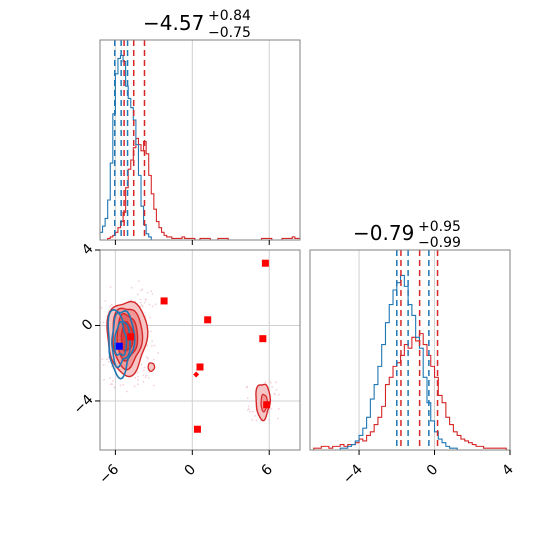  What do you see at coordinates (192, 242) in the screenshot?
I see `panel-1-ticks` at bounding box center [192, 242].